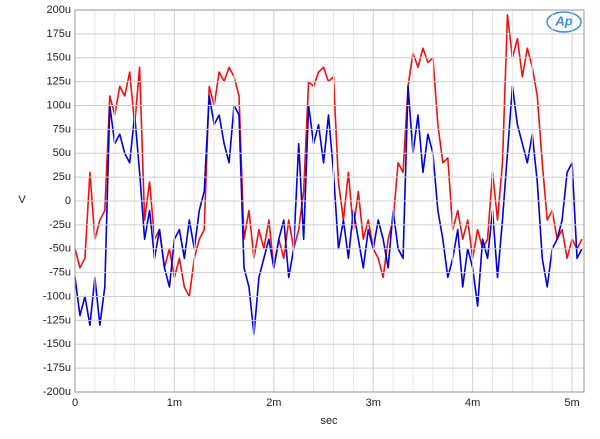 This screenshot has height=439, width=600. I want to click on y-tick-label: -150u, so click(57, 344).